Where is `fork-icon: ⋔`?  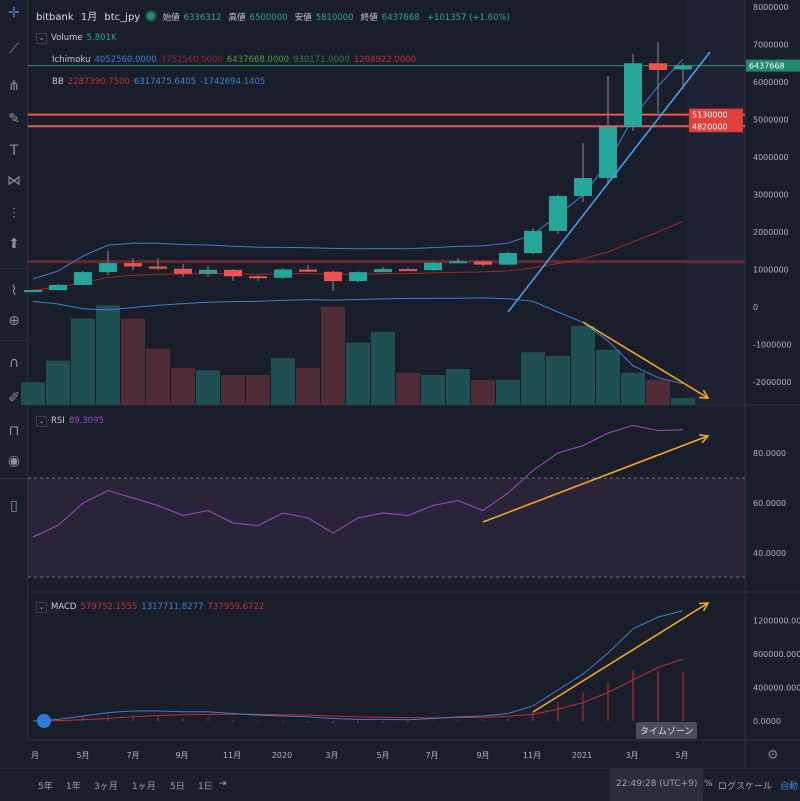
fork-icon: ⋔ is located at coordinates (14, 86).